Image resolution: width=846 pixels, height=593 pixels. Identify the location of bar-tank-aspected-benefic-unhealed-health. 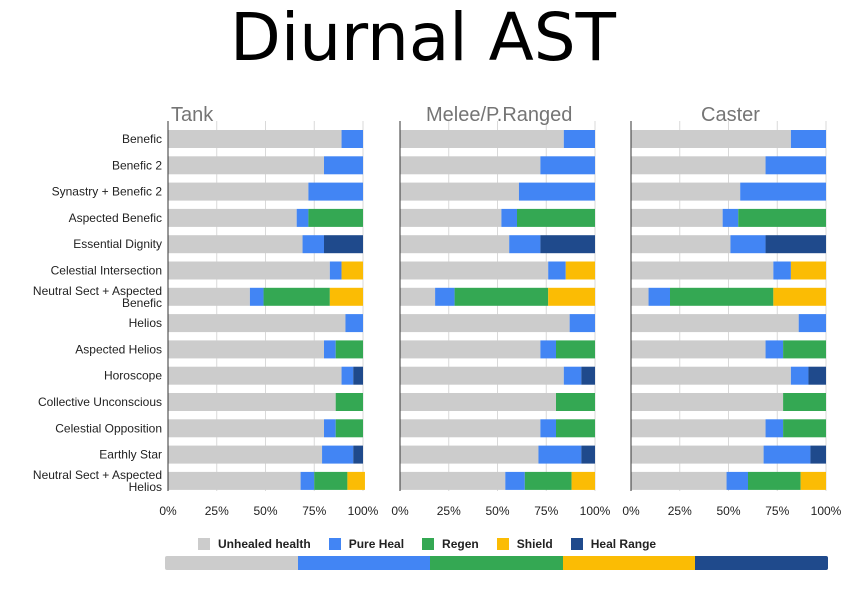
(232, 217).